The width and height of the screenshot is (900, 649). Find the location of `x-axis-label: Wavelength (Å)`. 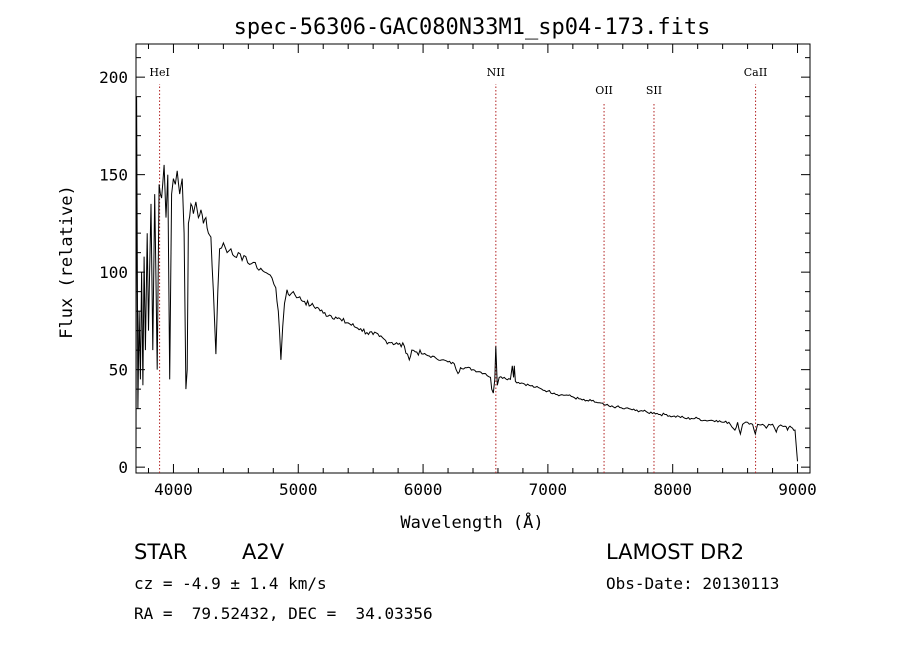

x-axis-label: Wavelength (Å) is located at coordinates (471, 522).